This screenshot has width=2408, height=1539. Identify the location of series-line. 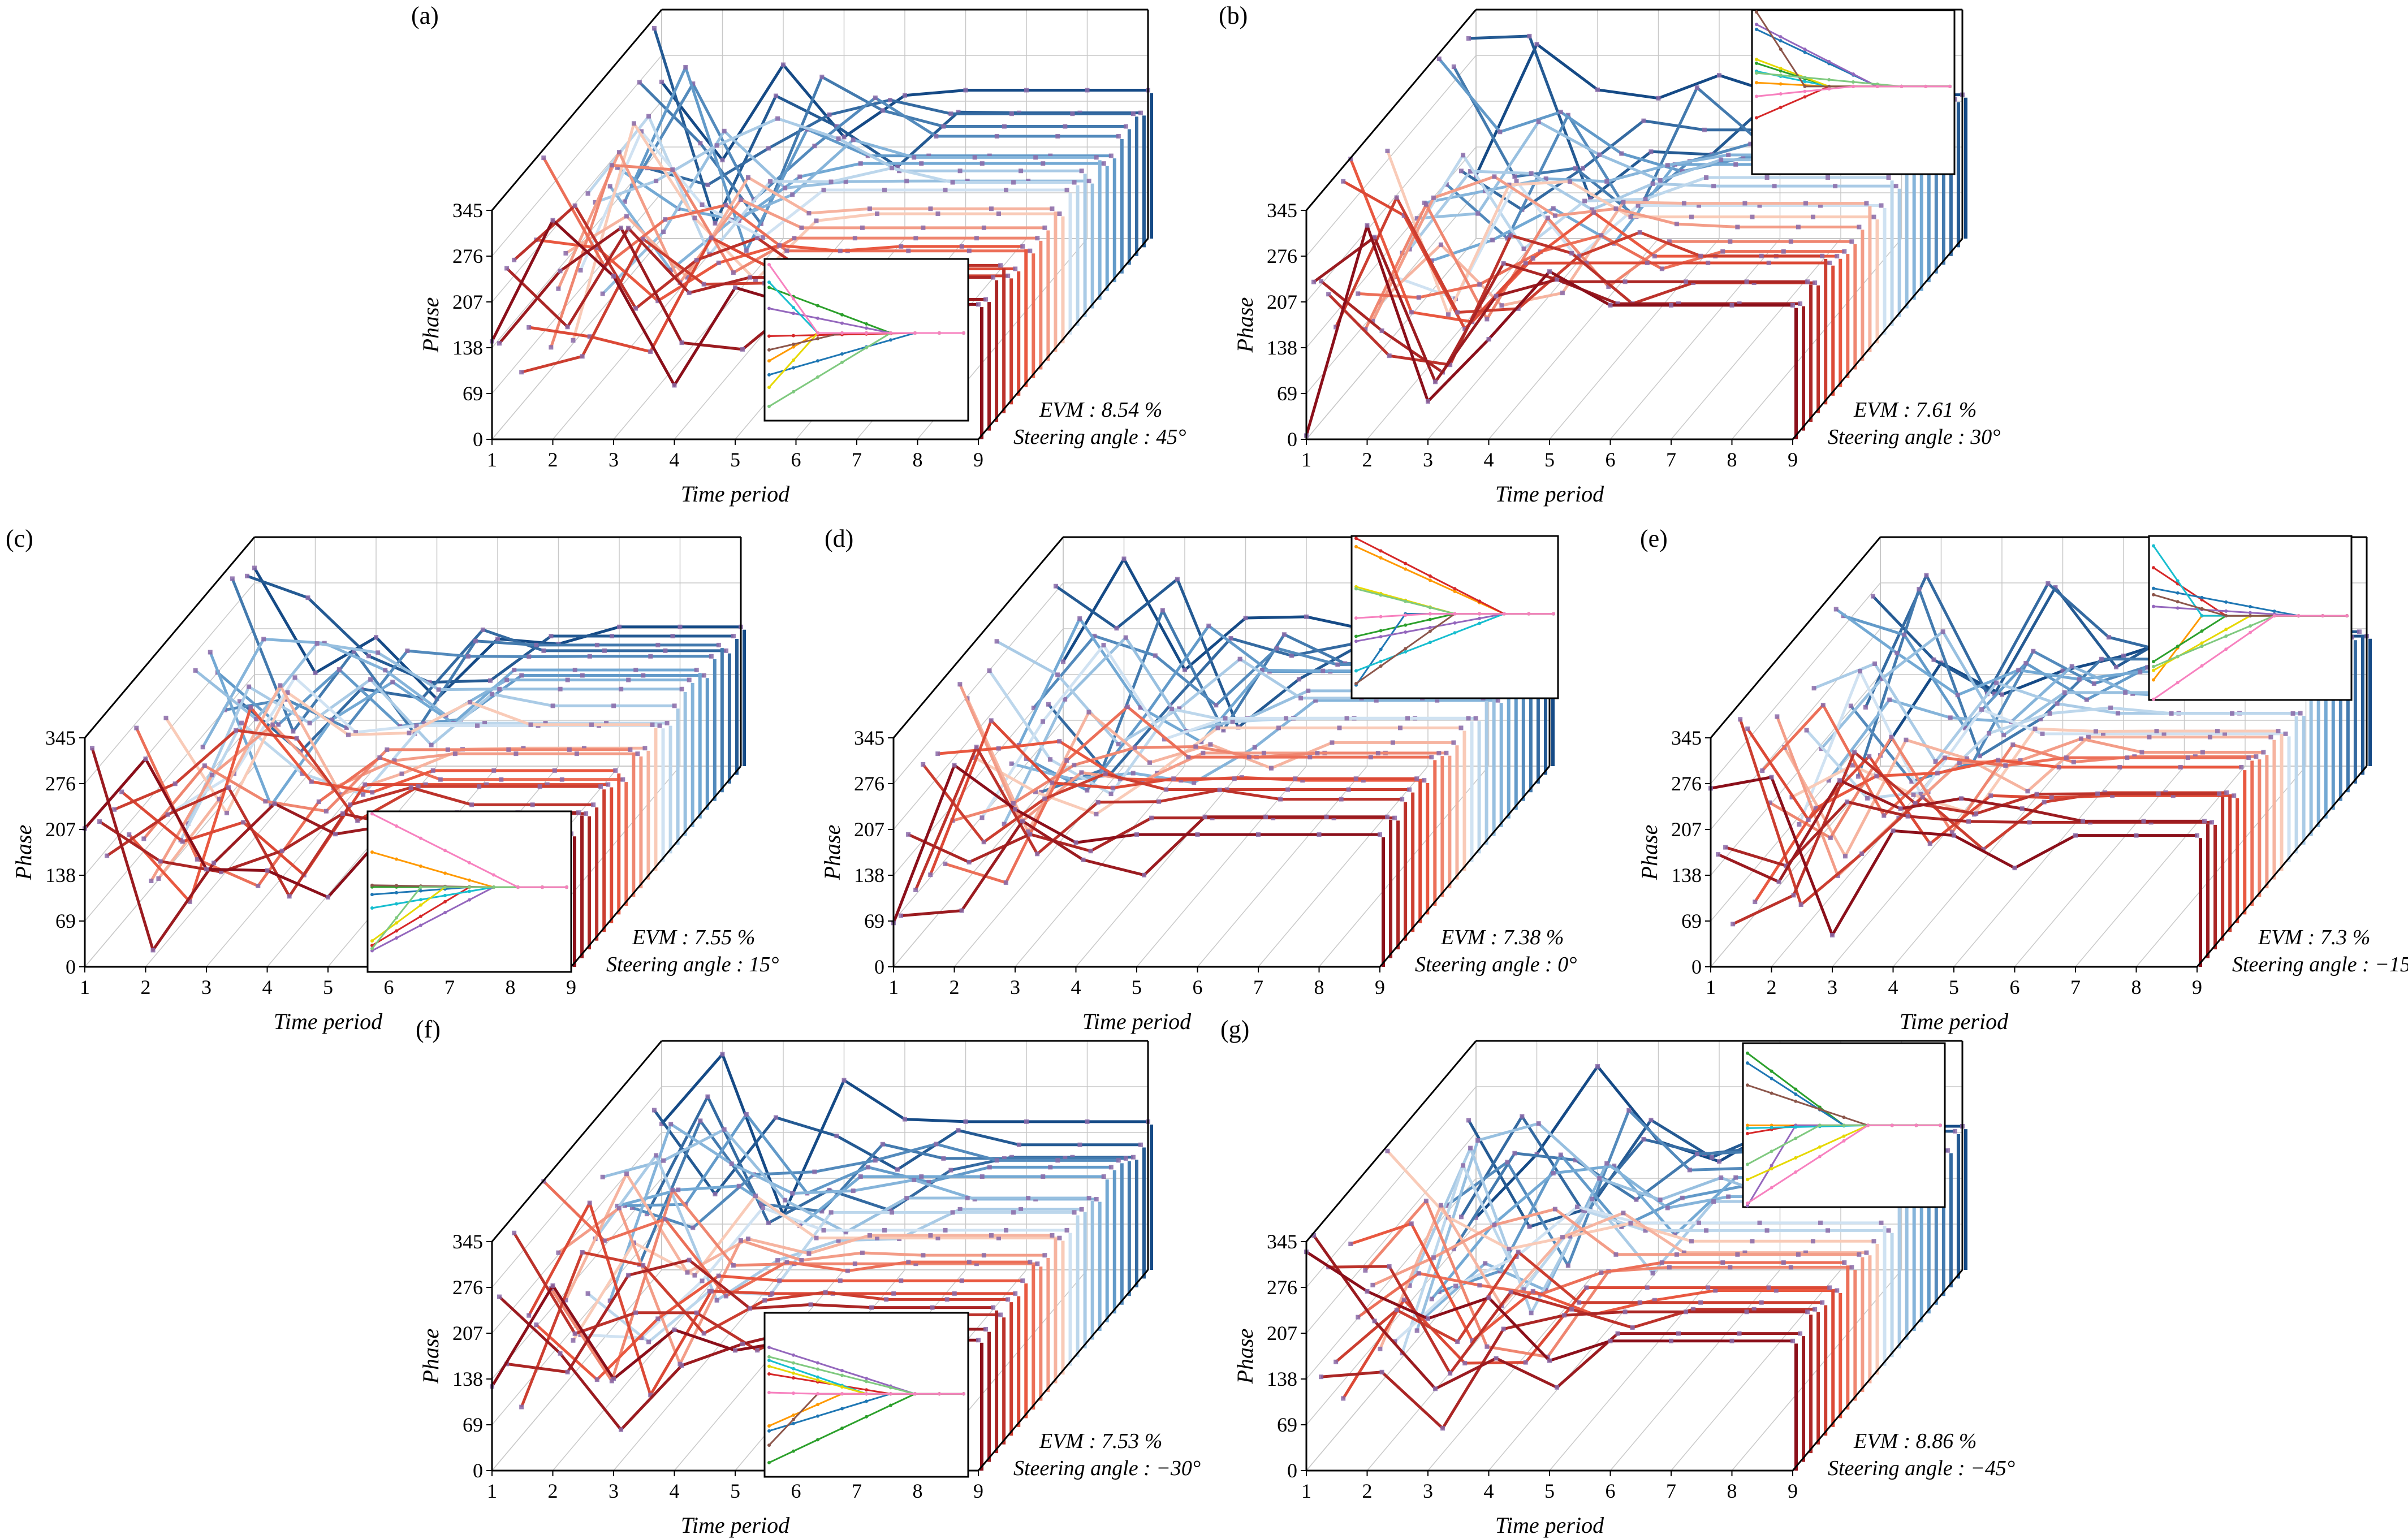
(431, 751).